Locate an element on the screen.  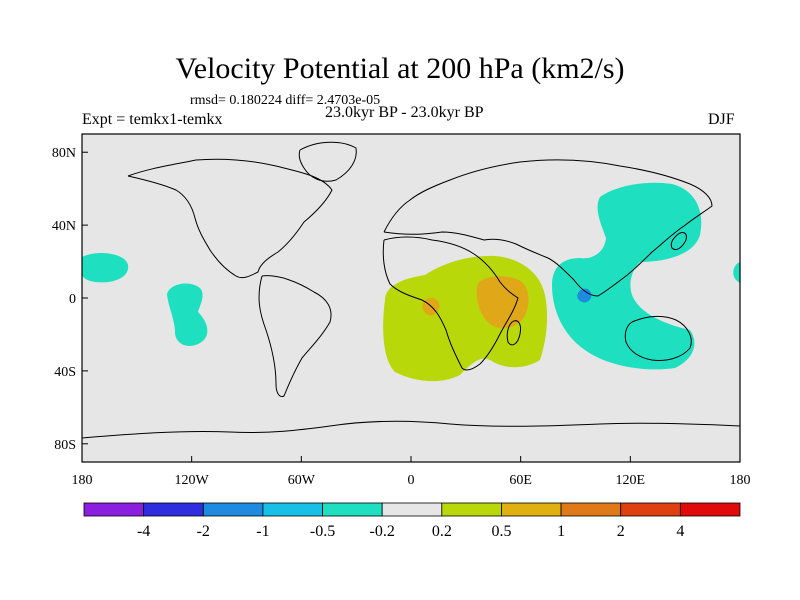
colorbar-label: -4 is located at coordinates (143, 531).